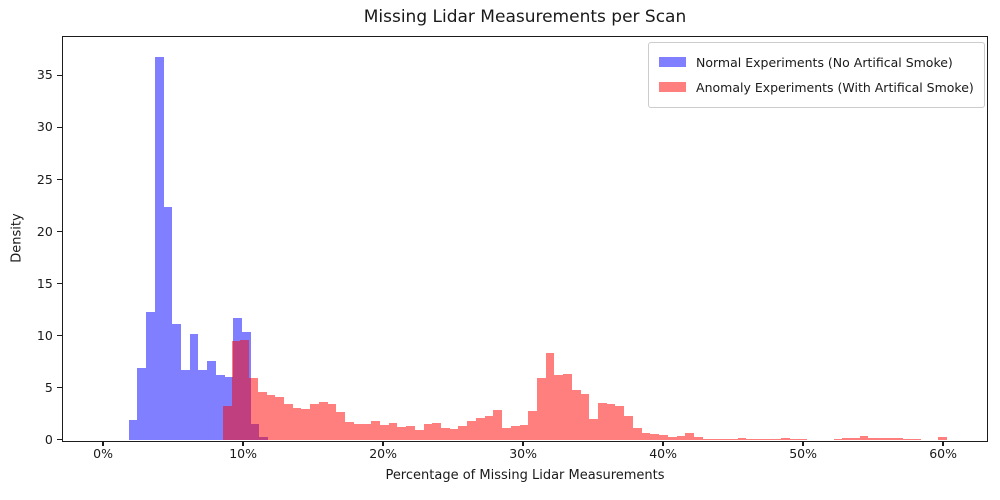 The image size is (1000, 500). I want to click on y-tick-label: 5, so click(48, 387).